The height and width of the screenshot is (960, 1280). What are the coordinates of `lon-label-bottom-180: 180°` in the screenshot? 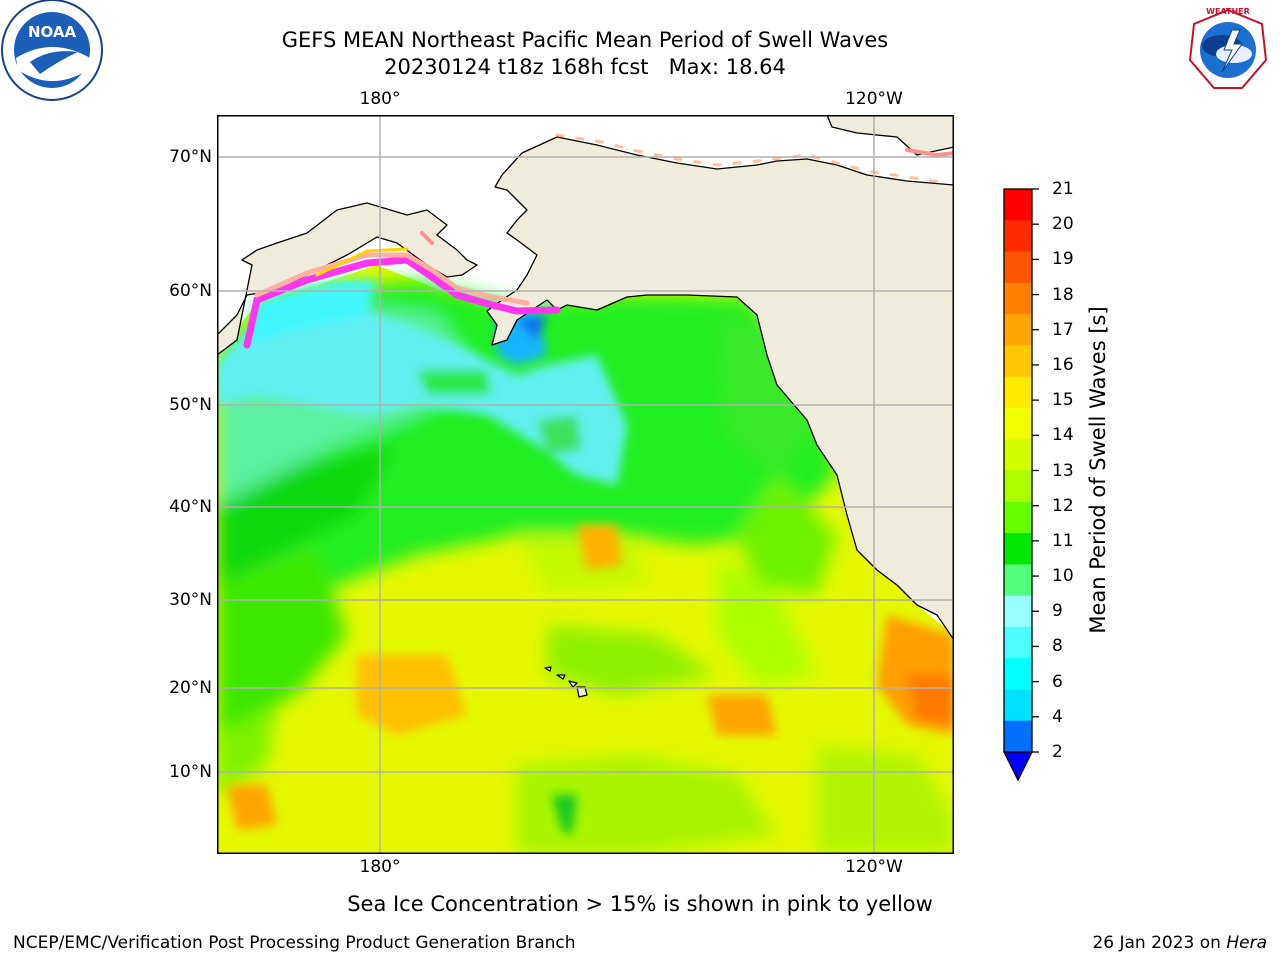 It's located at (380, 867).